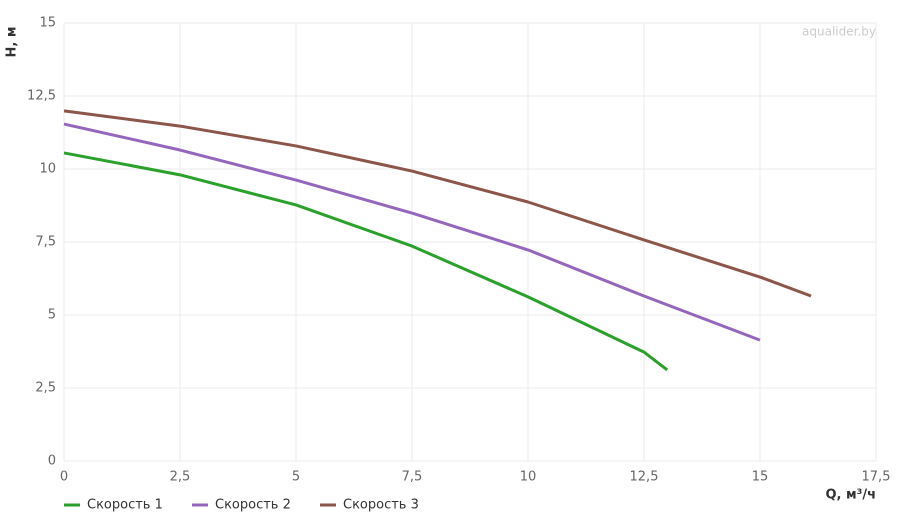 Image resolution: width=900 pixels, height=520 pixels. I want to click on x-tick-label: 10, so click(528, 477).